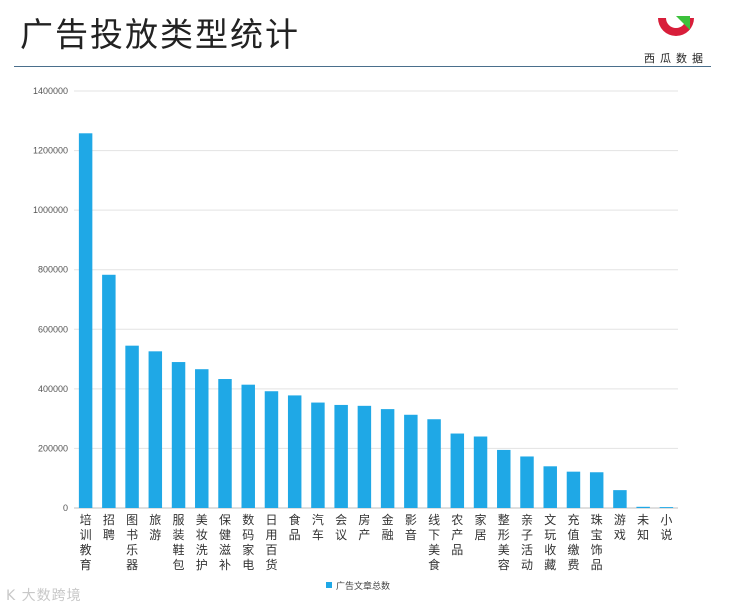  Describe the element at coordinates (155, 527) in the screenshot. I see `x-tick-label: 旅游` at that location.